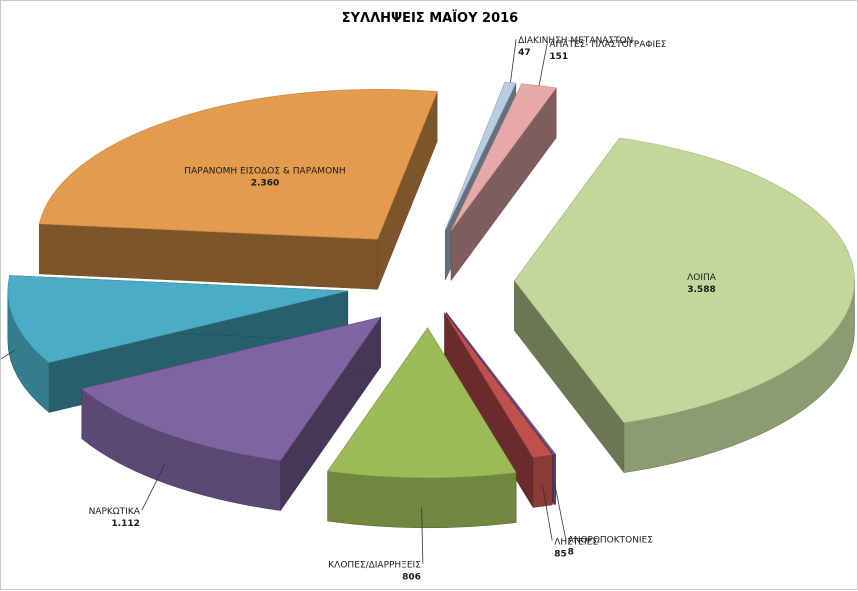 The width and height of the screenshot is (858, 591). I want to click on slice-label: ΛΟΙΠΑ, so click(702, 278).